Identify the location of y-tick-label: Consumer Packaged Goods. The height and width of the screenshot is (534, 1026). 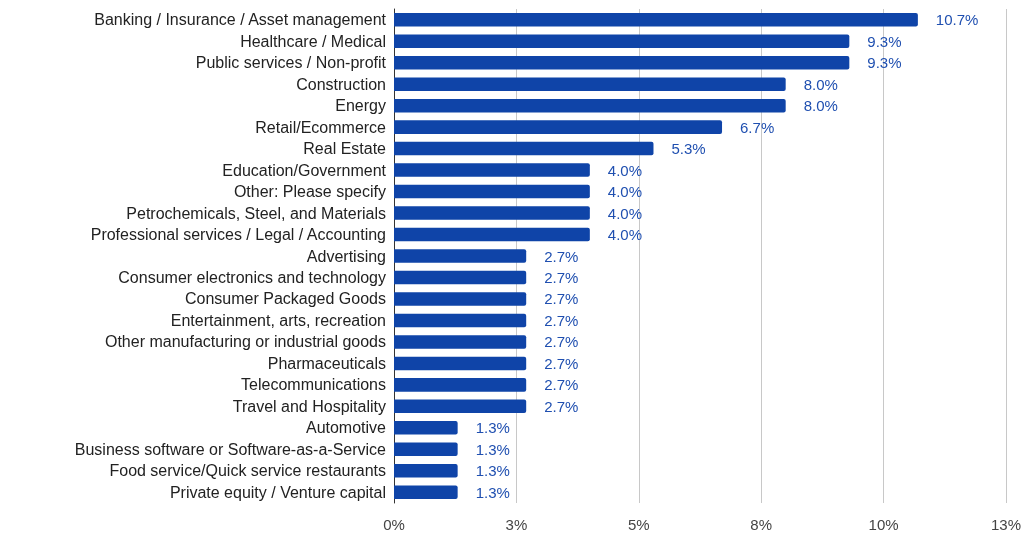
(285, 299).